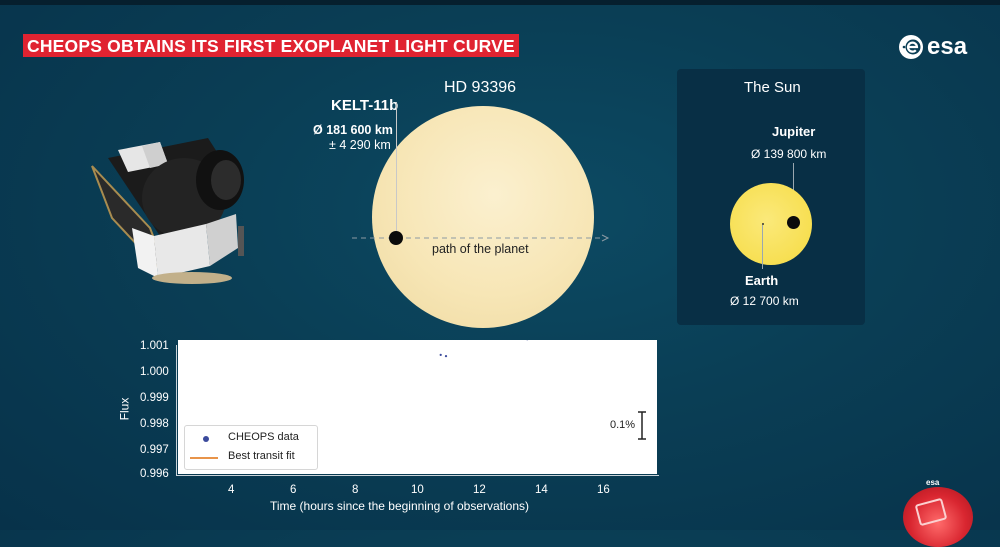 The width and height of the screenshot is (1000, 547). I want to click on x-tick-label: 4, so click(231, 490).